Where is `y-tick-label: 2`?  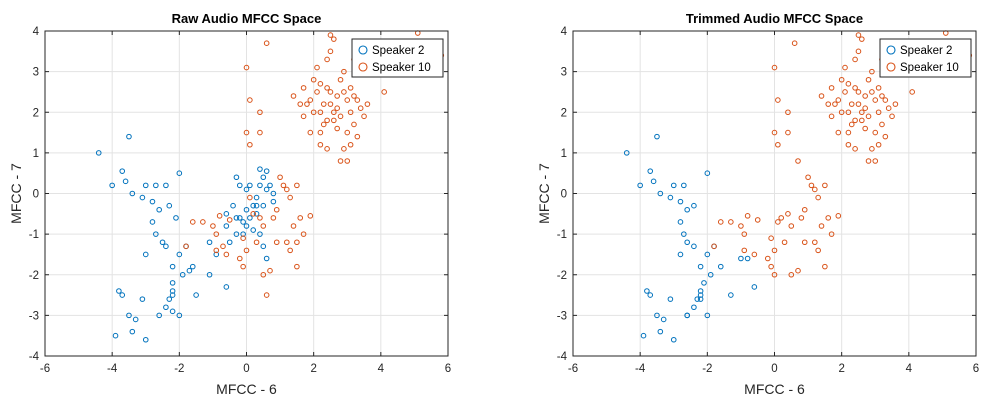 y-tick-label: 2 is located at coordinates (564, 113).